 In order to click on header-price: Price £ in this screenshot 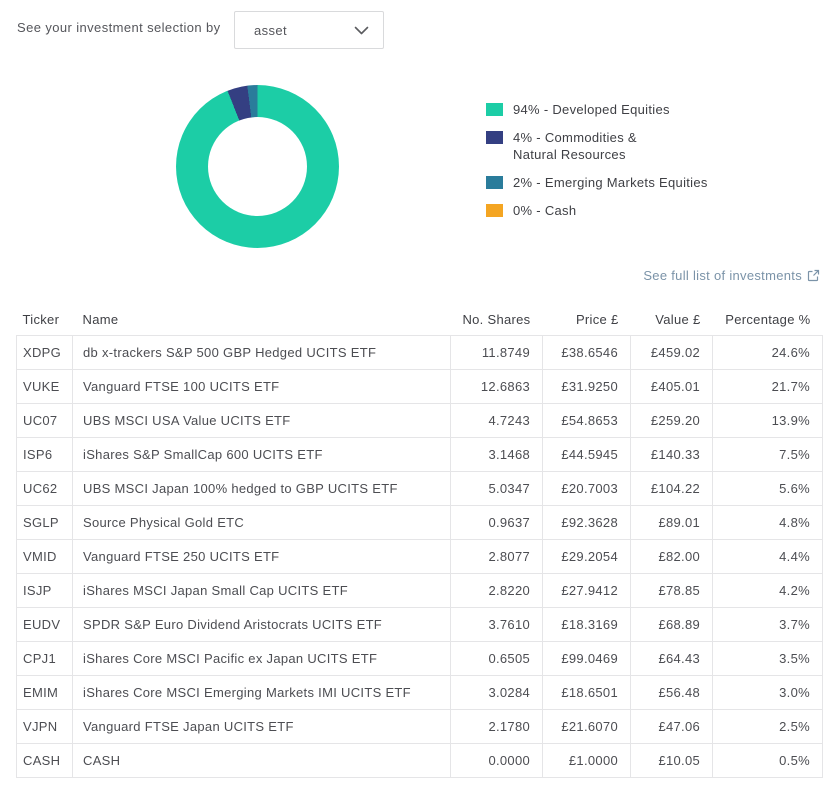, I will do `click(597, 320)`.